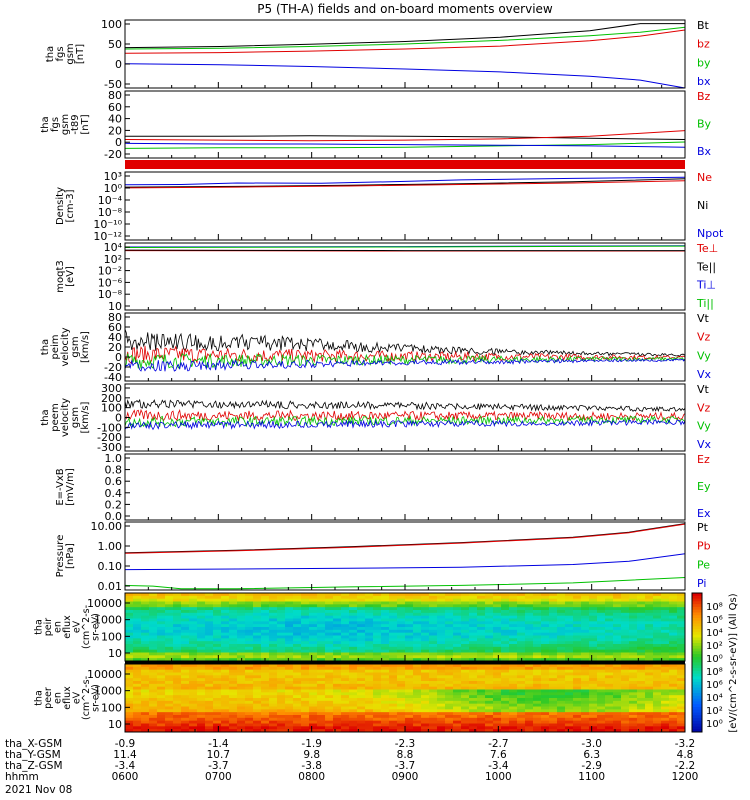 The image size is (750, 800). Describe the element at coordinates (111, 707) in the screenshot. I see `y-tick-label: 100` at that location.